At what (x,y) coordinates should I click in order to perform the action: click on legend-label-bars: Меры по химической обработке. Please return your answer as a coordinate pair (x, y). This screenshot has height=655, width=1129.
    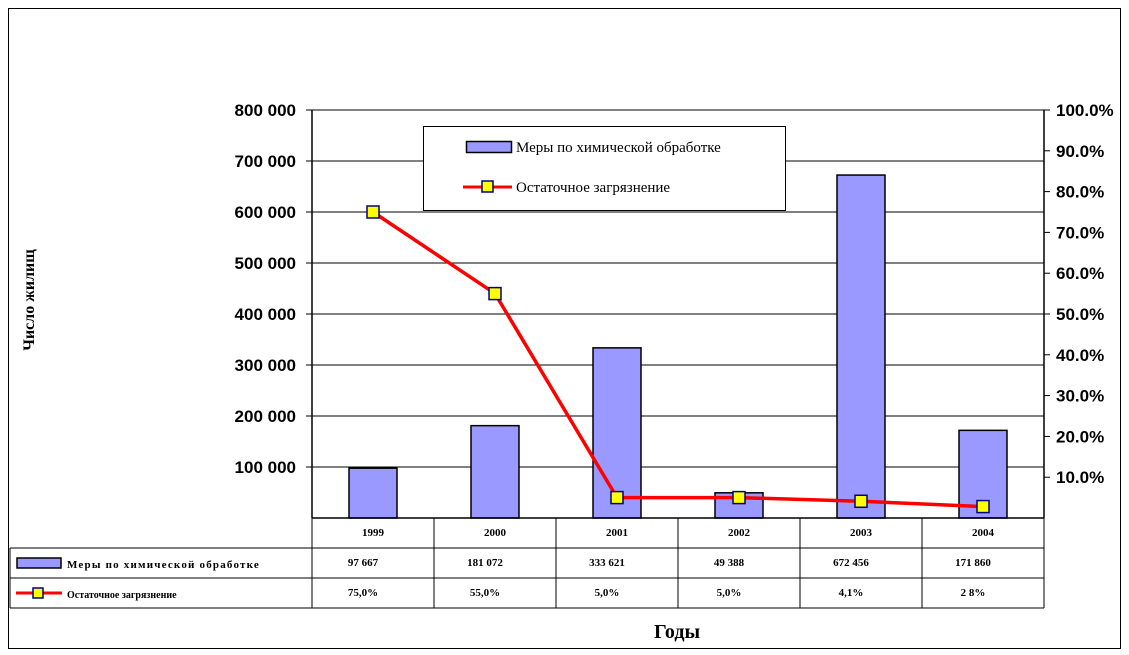
    Looking at the image, I should click on (618, 148).